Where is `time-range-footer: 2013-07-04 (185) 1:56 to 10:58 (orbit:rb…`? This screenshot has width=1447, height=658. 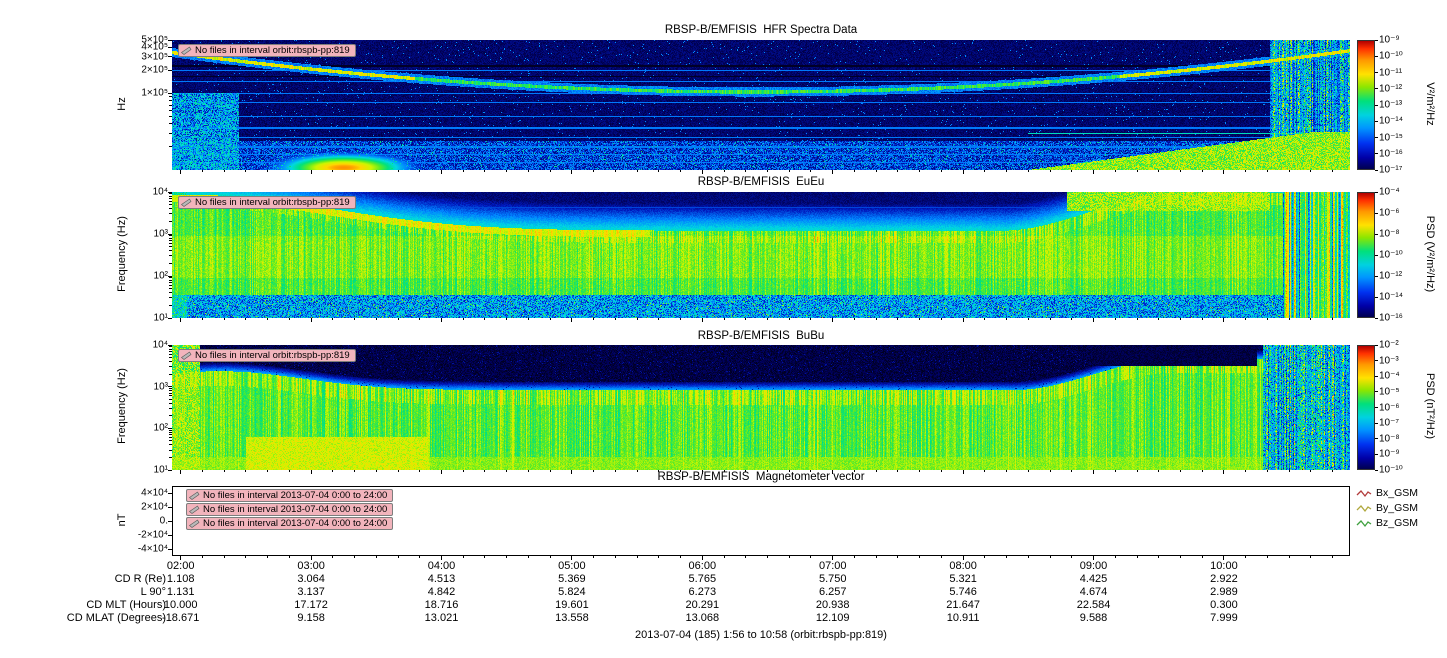 time-range-footer: 2013-07-04 (185) 1:56 to 10:58 (orbit:rb… is located at coordinates (761, 635).